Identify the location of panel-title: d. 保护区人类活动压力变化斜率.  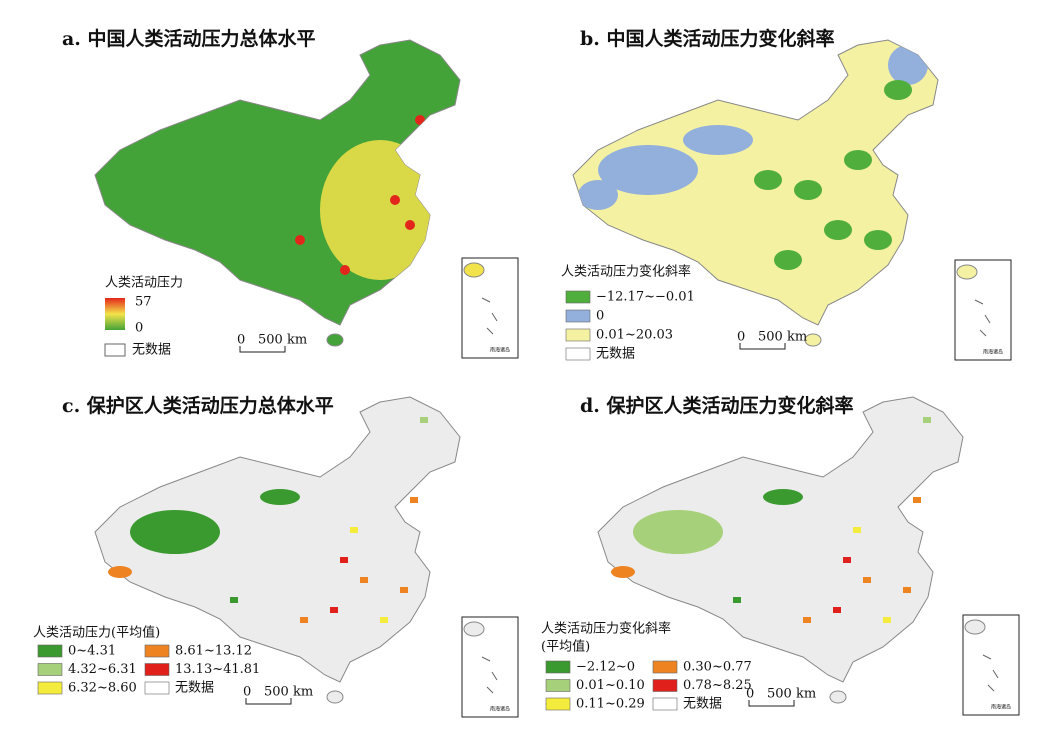
(717, 405).